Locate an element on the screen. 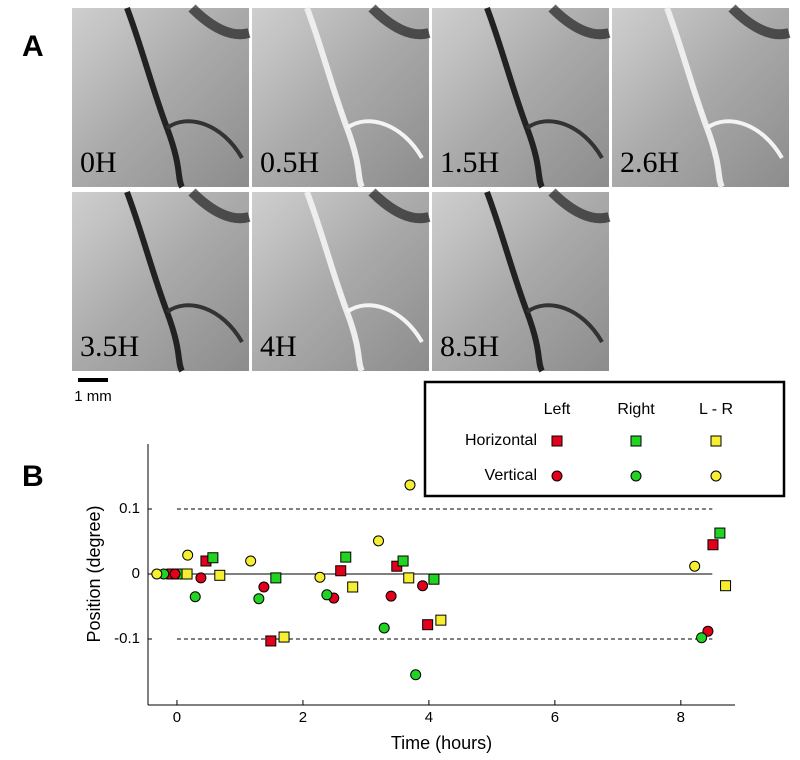  legend-box is located at coordinates (604, 439).